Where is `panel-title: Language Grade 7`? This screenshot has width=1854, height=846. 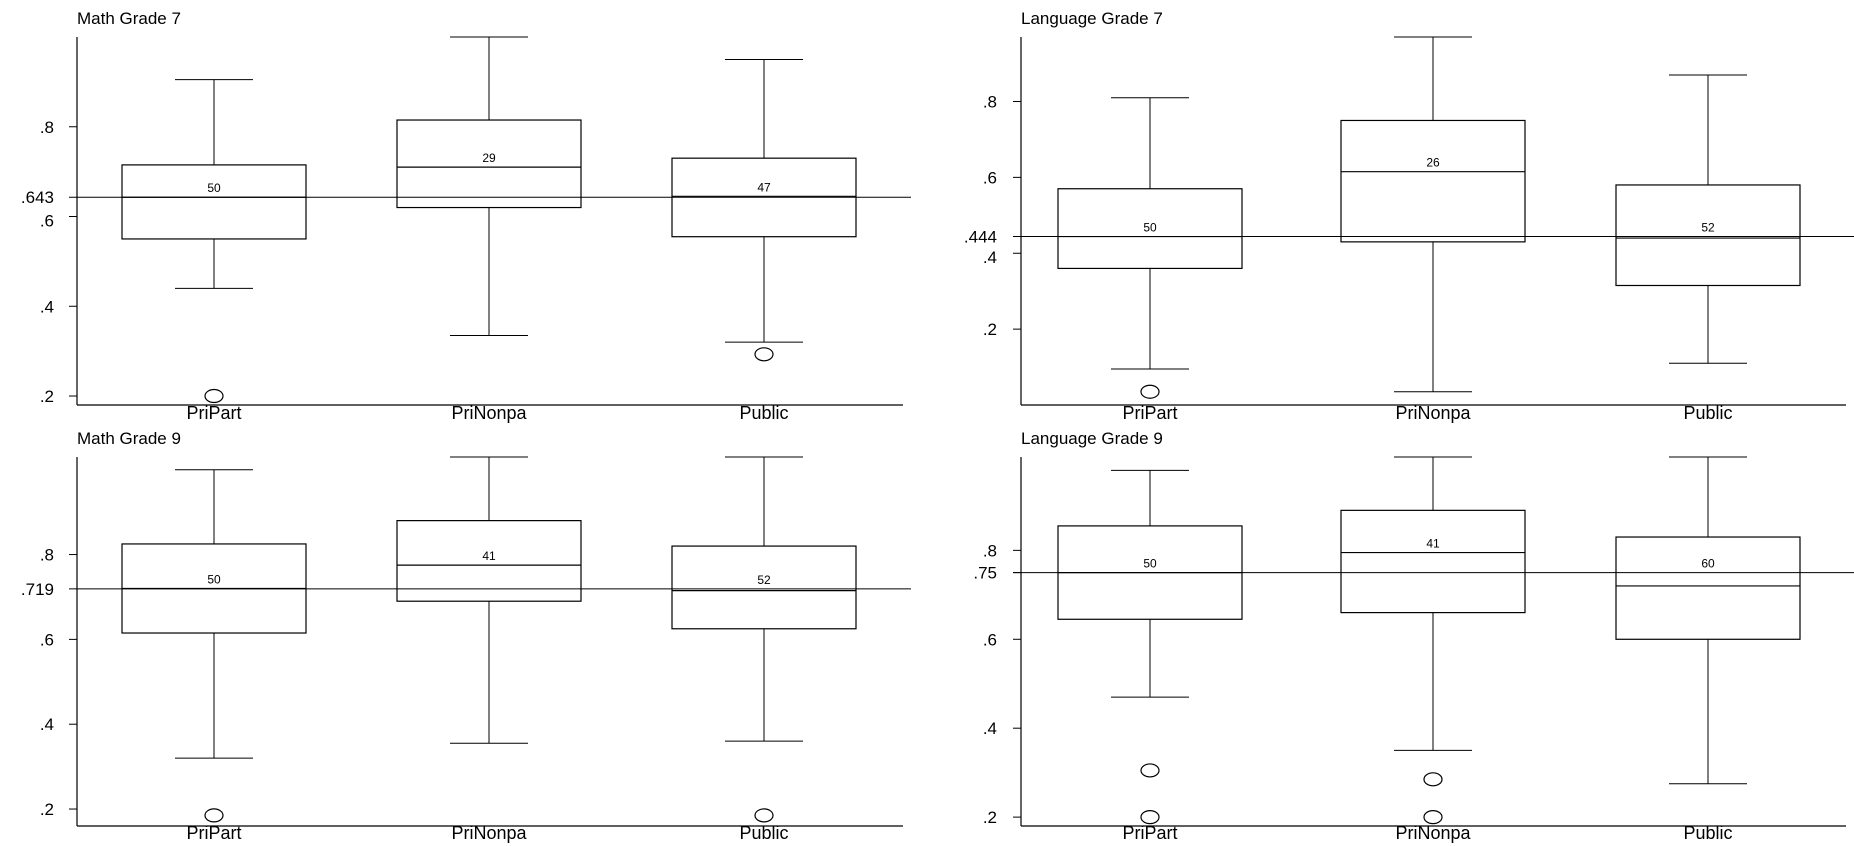 panel-title: Language Grade 7 is located at coordinates (1092, 18).